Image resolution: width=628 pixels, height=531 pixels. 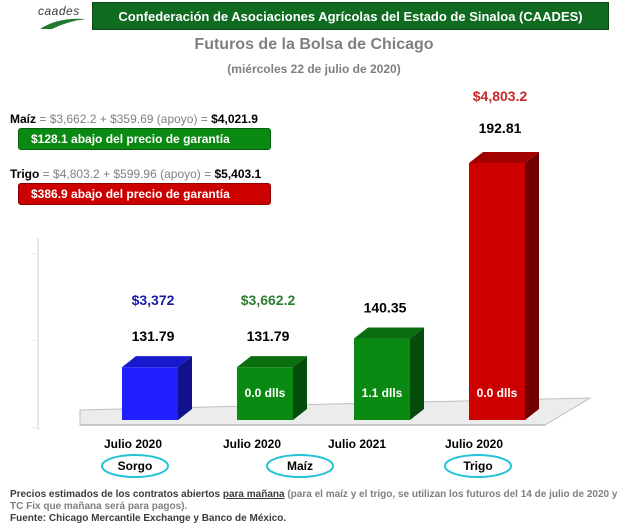 I want to click on group-label: Maíz, so click(x=300, y=466).